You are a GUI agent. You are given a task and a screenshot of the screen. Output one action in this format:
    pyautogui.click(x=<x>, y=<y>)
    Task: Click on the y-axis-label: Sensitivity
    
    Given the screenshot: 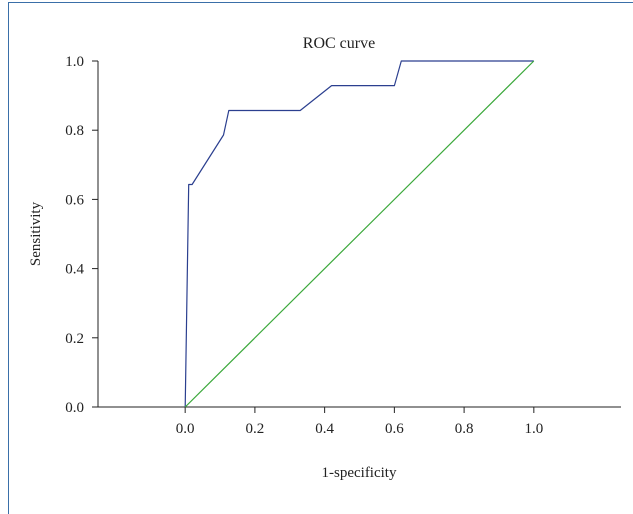 What is the action you would take?
    pyautogui.click(x=36, y=233)
    